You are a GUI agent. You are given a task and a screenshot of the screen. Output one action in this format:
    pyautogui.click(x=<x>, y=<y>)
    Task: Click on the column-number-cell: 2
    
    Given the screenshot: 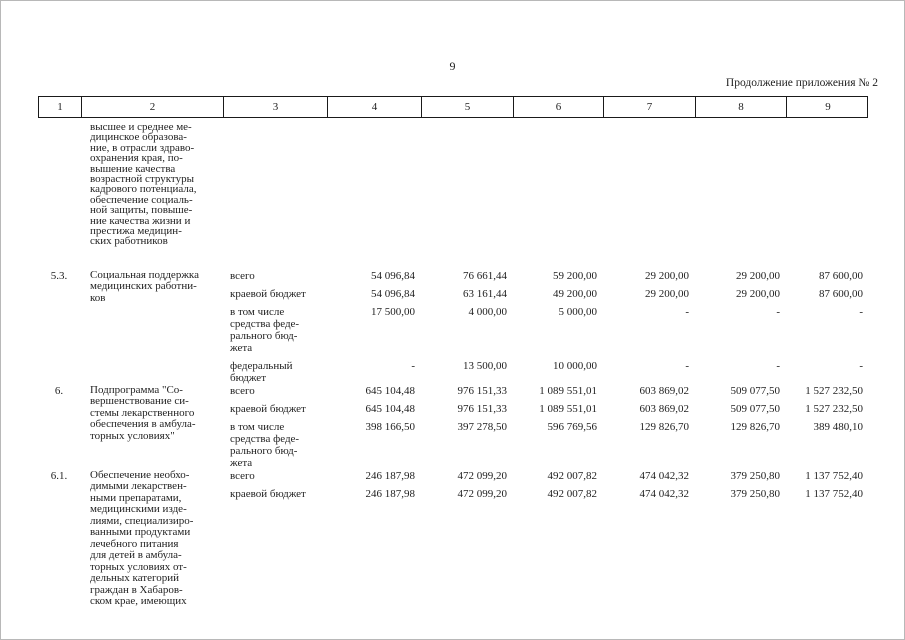 What is the action you would take?
    pyautogui.click(x=152, y=107)
    